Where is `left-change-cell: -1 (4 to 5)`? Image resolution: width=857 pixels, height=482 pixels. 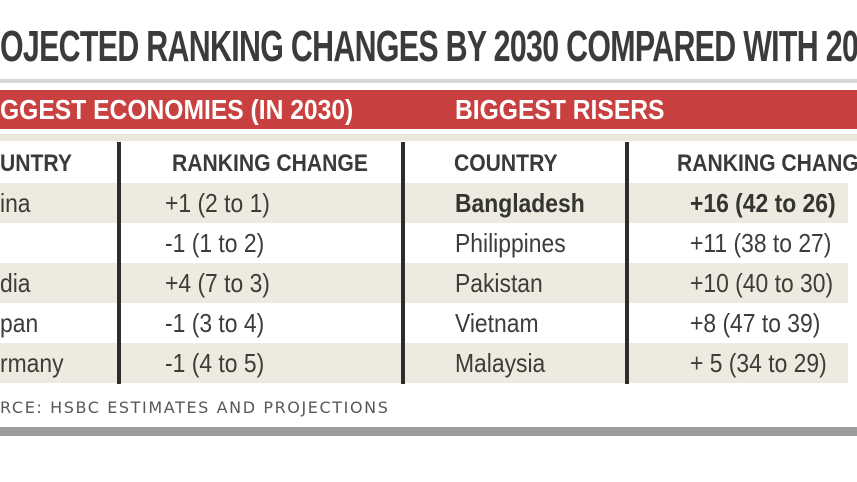 left-change-cell: -1 (4 to 5) is located at coordinates (215, 363).